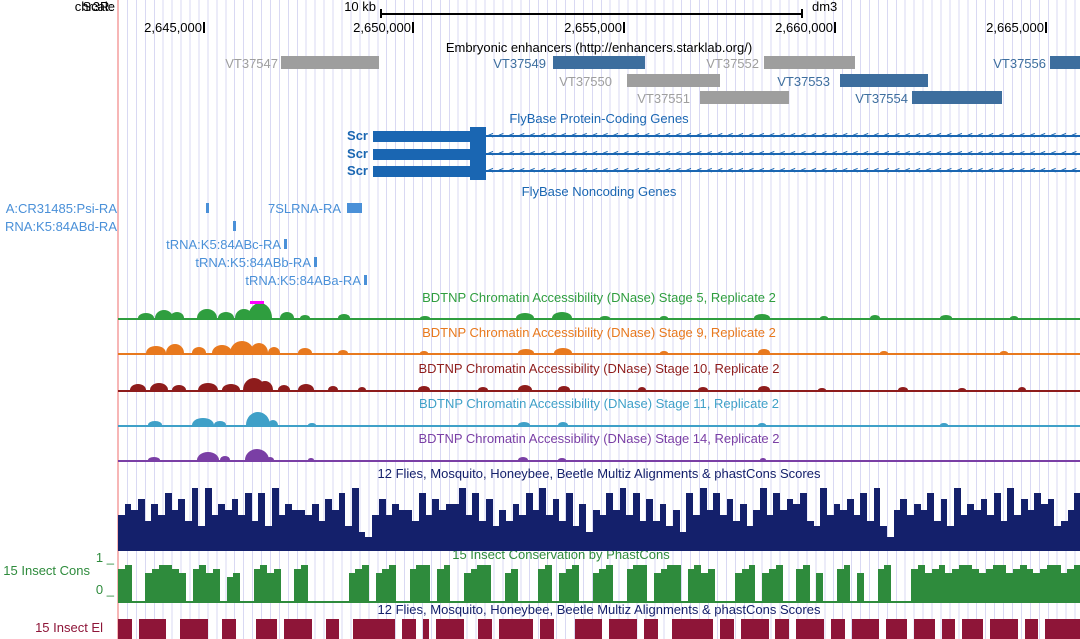 The image size is (1080, 639). Describe the element at coordinates (599, 519) in the screenshot. I see `multiz-alignment-wiggle` at that location.